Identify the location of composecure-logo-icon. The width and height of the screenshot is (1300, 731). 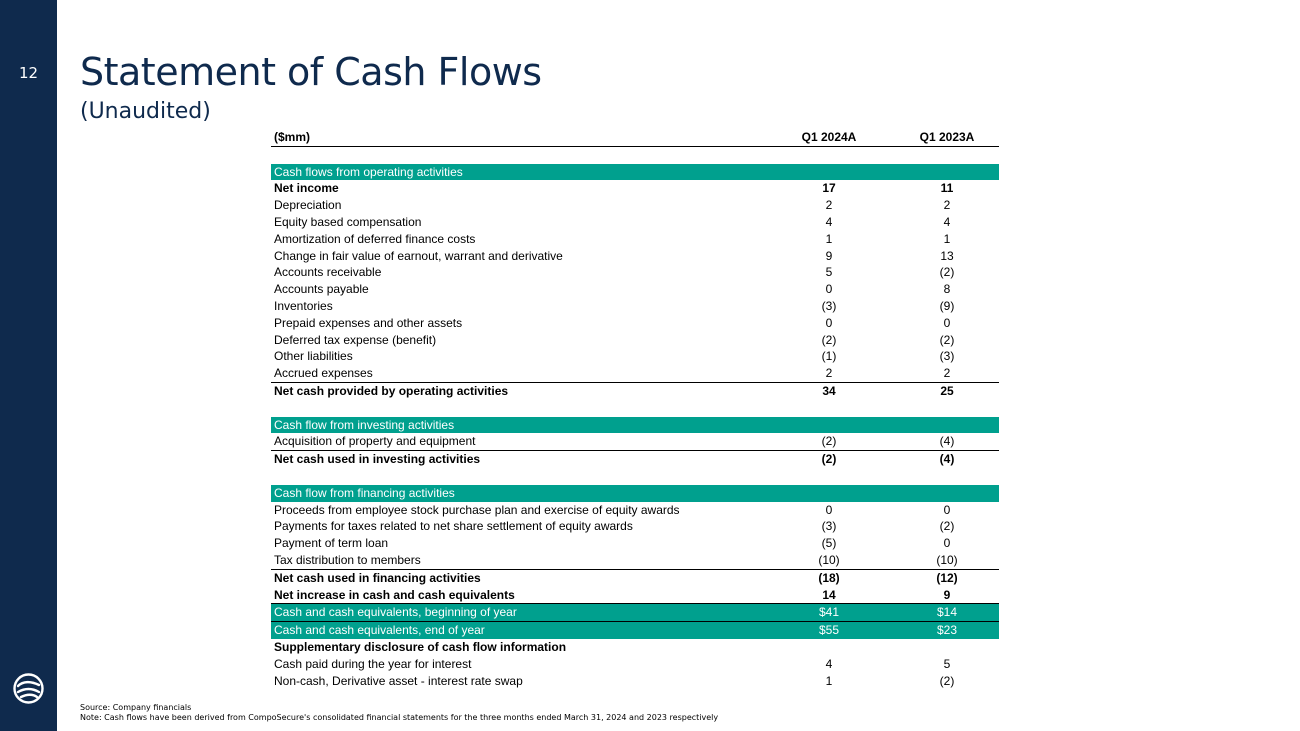
(28, 688).